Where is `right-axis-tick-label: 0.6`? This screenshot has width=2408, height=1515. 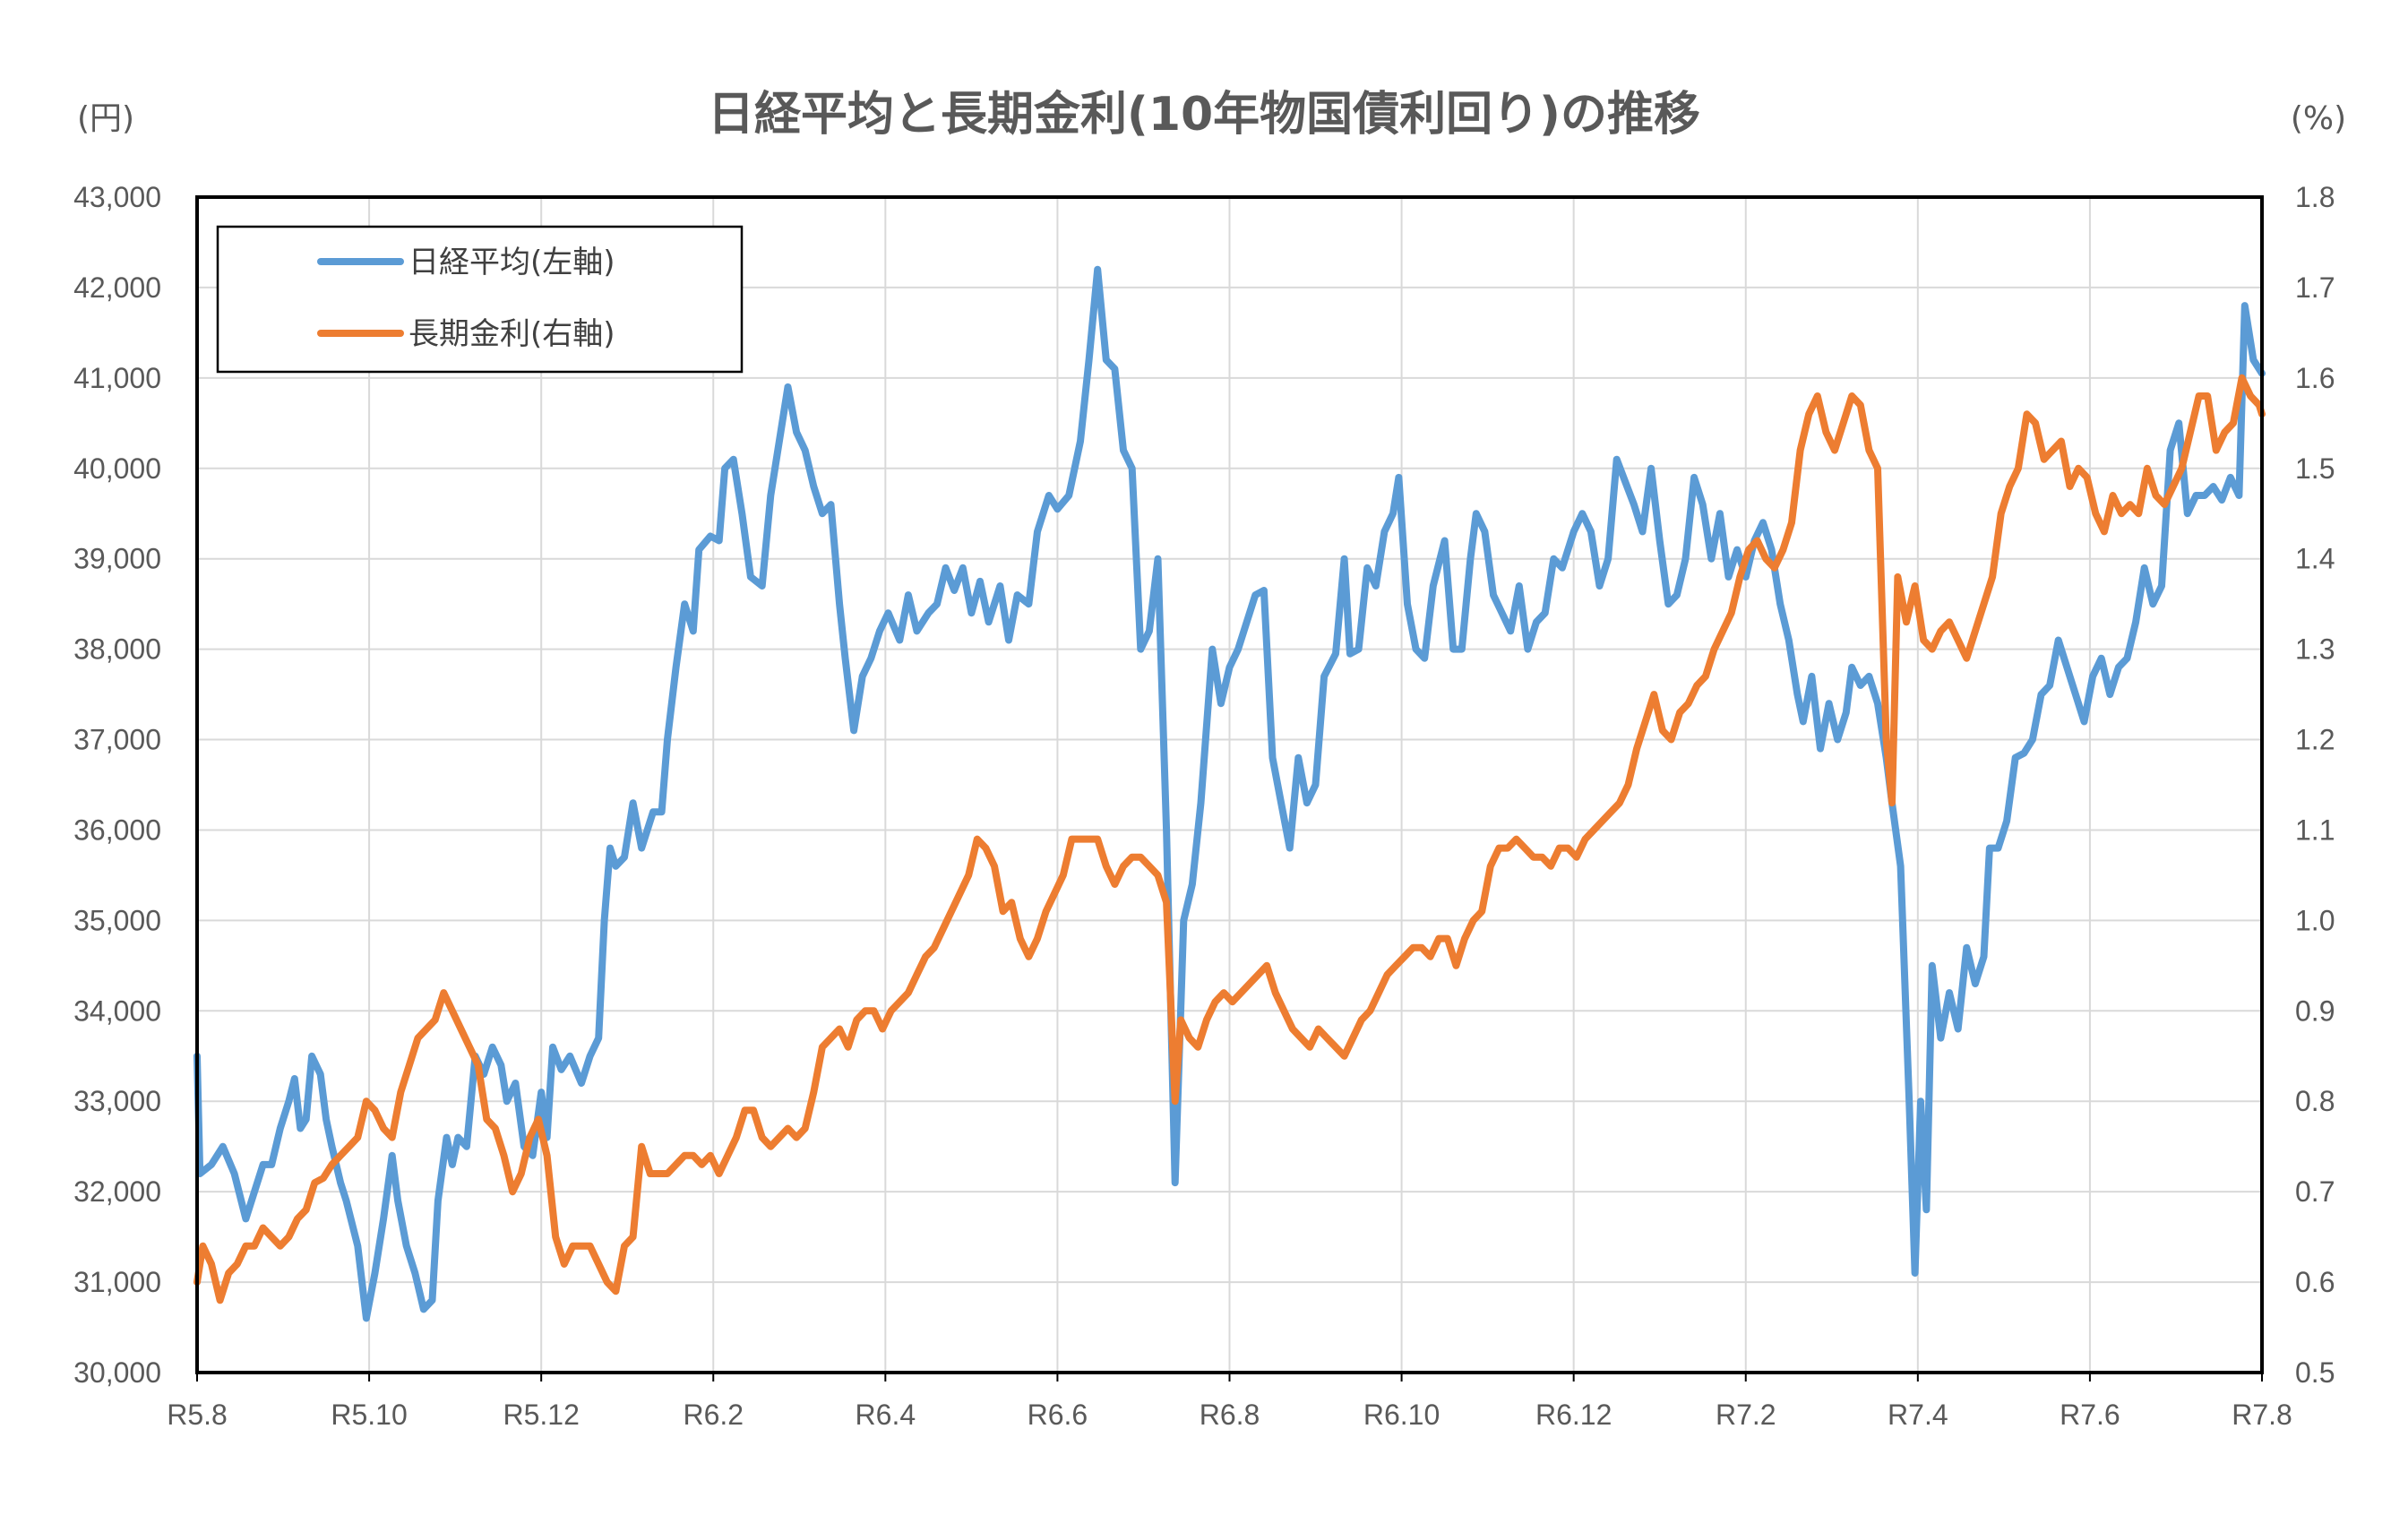 right-axis-tick-label: 0.6 is located at coordinates (2315, 1282).